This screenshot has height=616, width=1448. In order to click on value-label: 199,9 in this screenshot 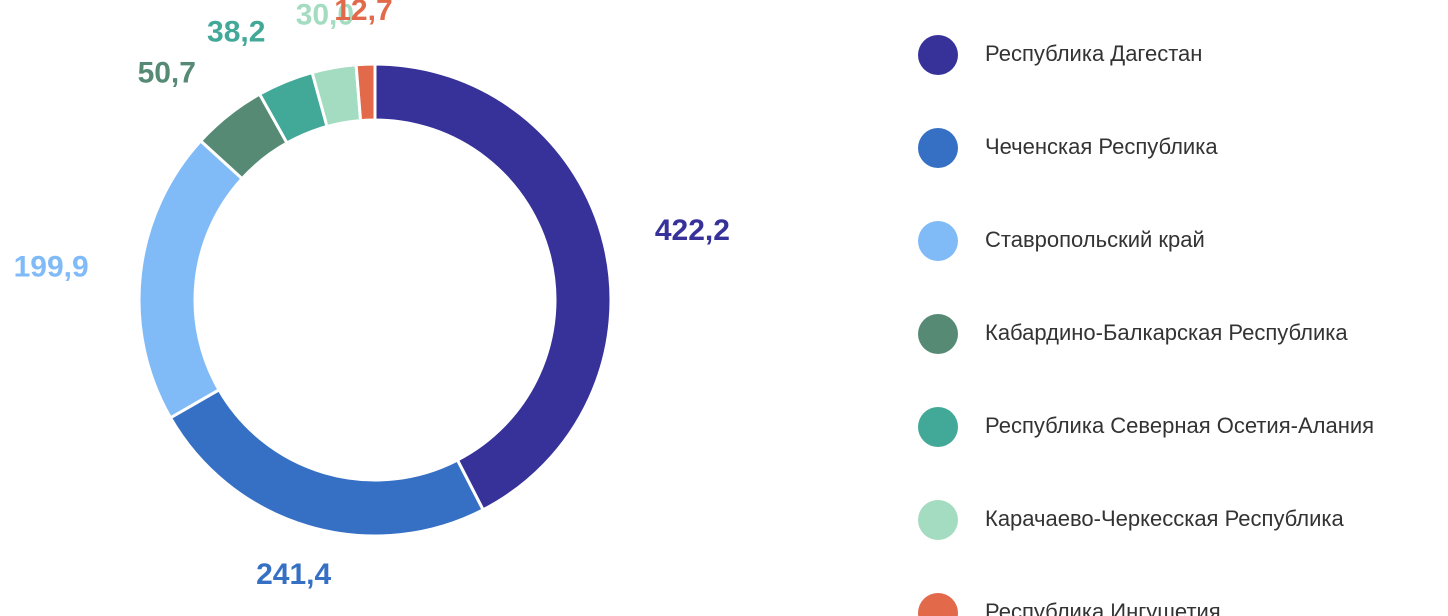, I will do `click(51, 267)`.